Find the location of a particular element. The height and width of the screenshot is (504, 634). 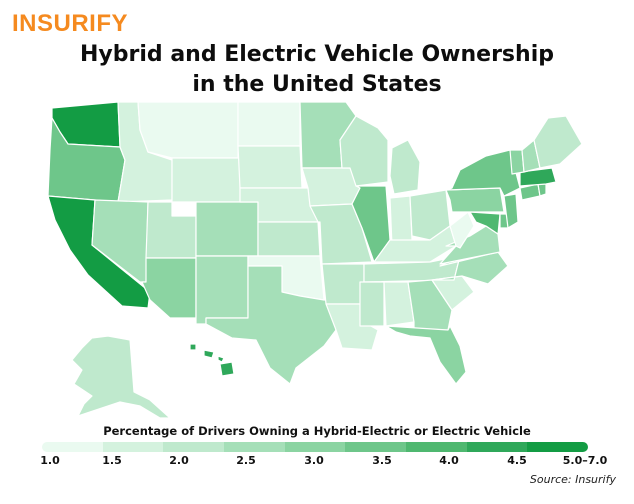

state-ms is located at coordinates (372, 304).